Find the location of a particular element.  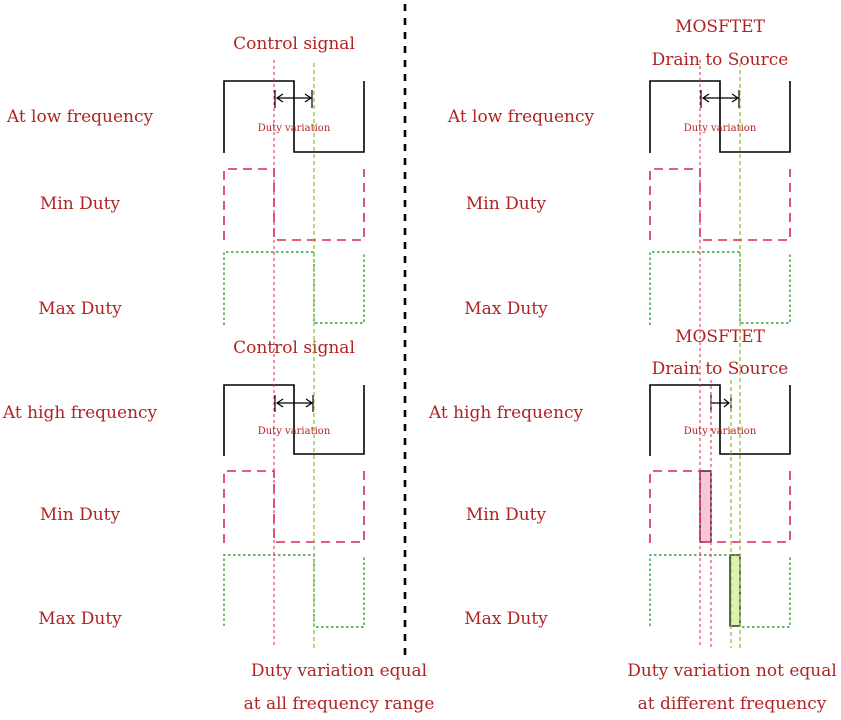

label-max-duty-right-1: Max Duty is located at coordinates (506, 309).